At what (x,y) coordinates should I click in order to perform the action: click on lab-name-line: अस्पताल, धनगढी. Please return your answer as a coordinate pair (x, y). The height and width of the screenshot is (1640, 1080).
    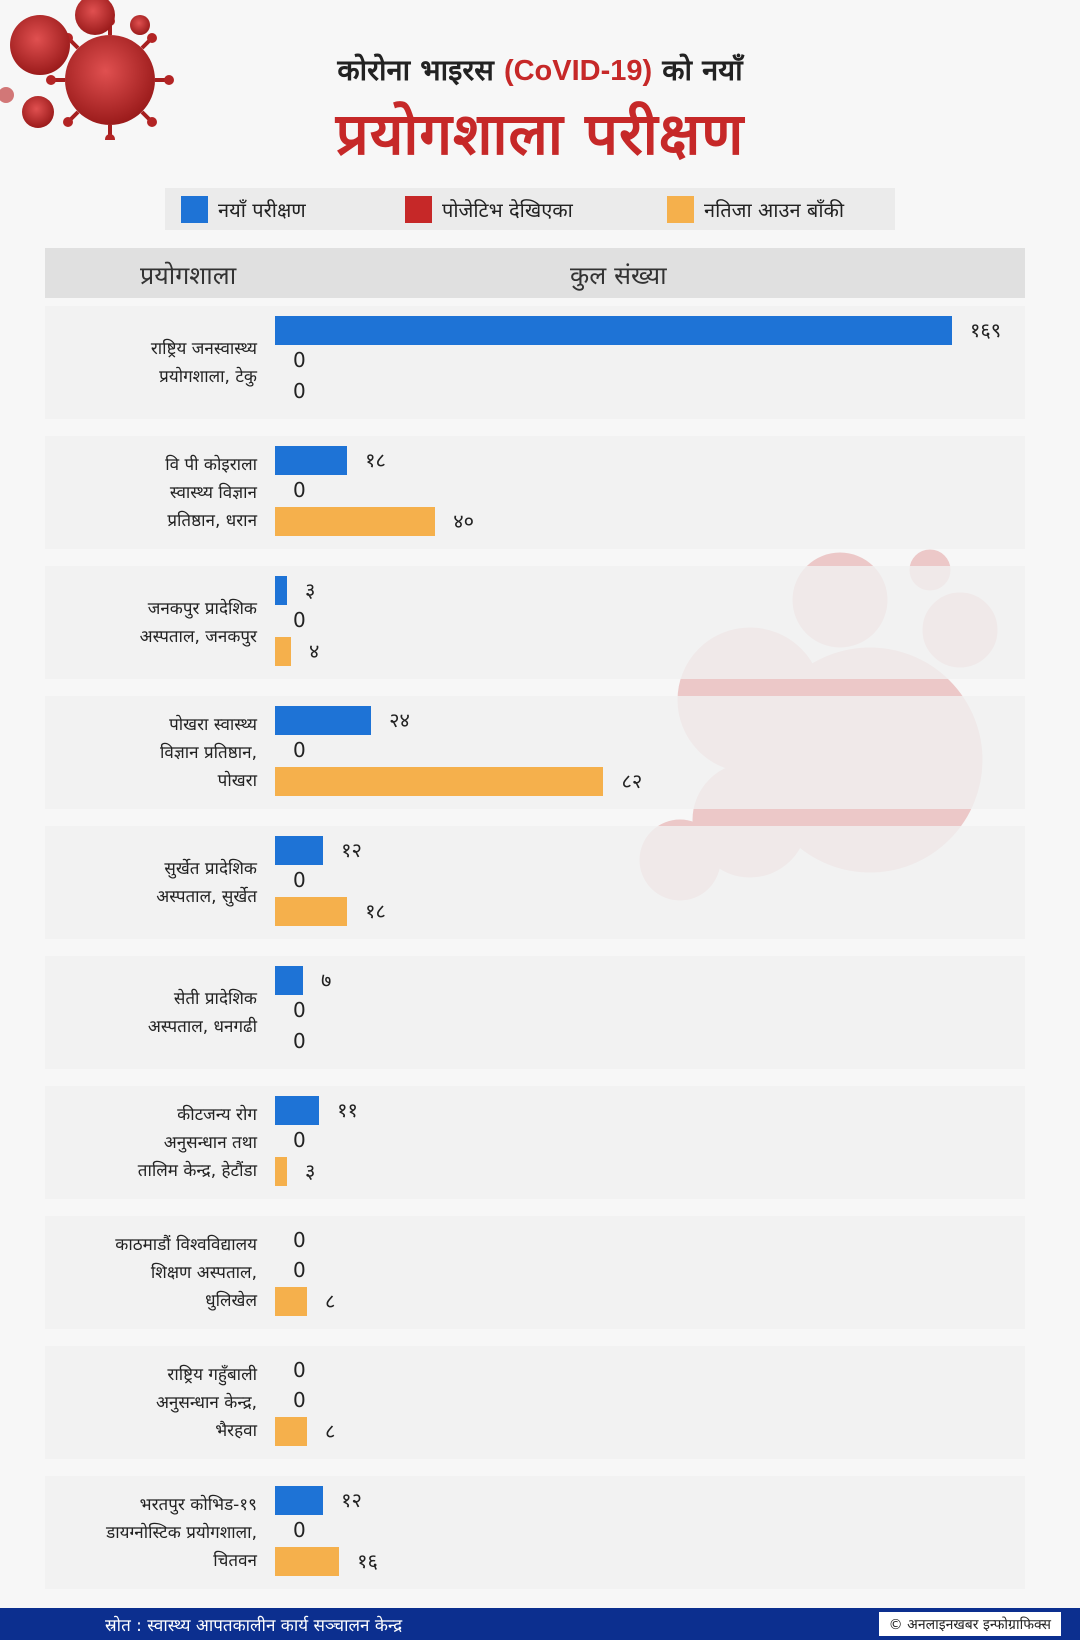
    Looking at the image, I should click on (202, 1026).